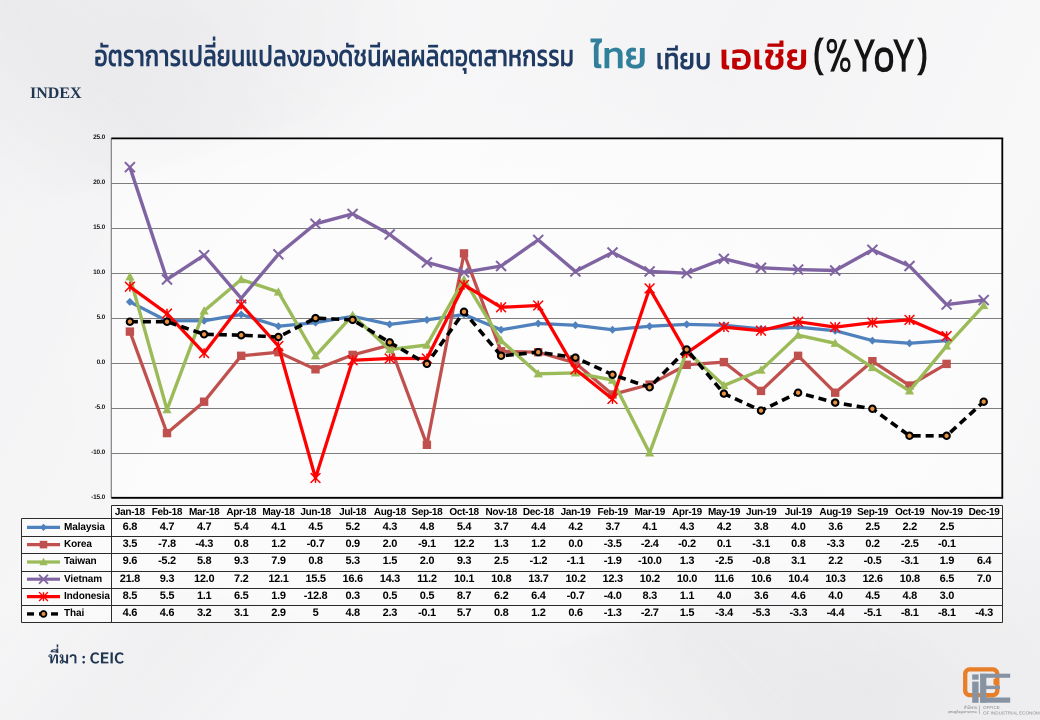 The image size is (1040, 720). I want to click on svg-text: OF INDUSTRIAL ECONOMICS, so click(1011, 713).